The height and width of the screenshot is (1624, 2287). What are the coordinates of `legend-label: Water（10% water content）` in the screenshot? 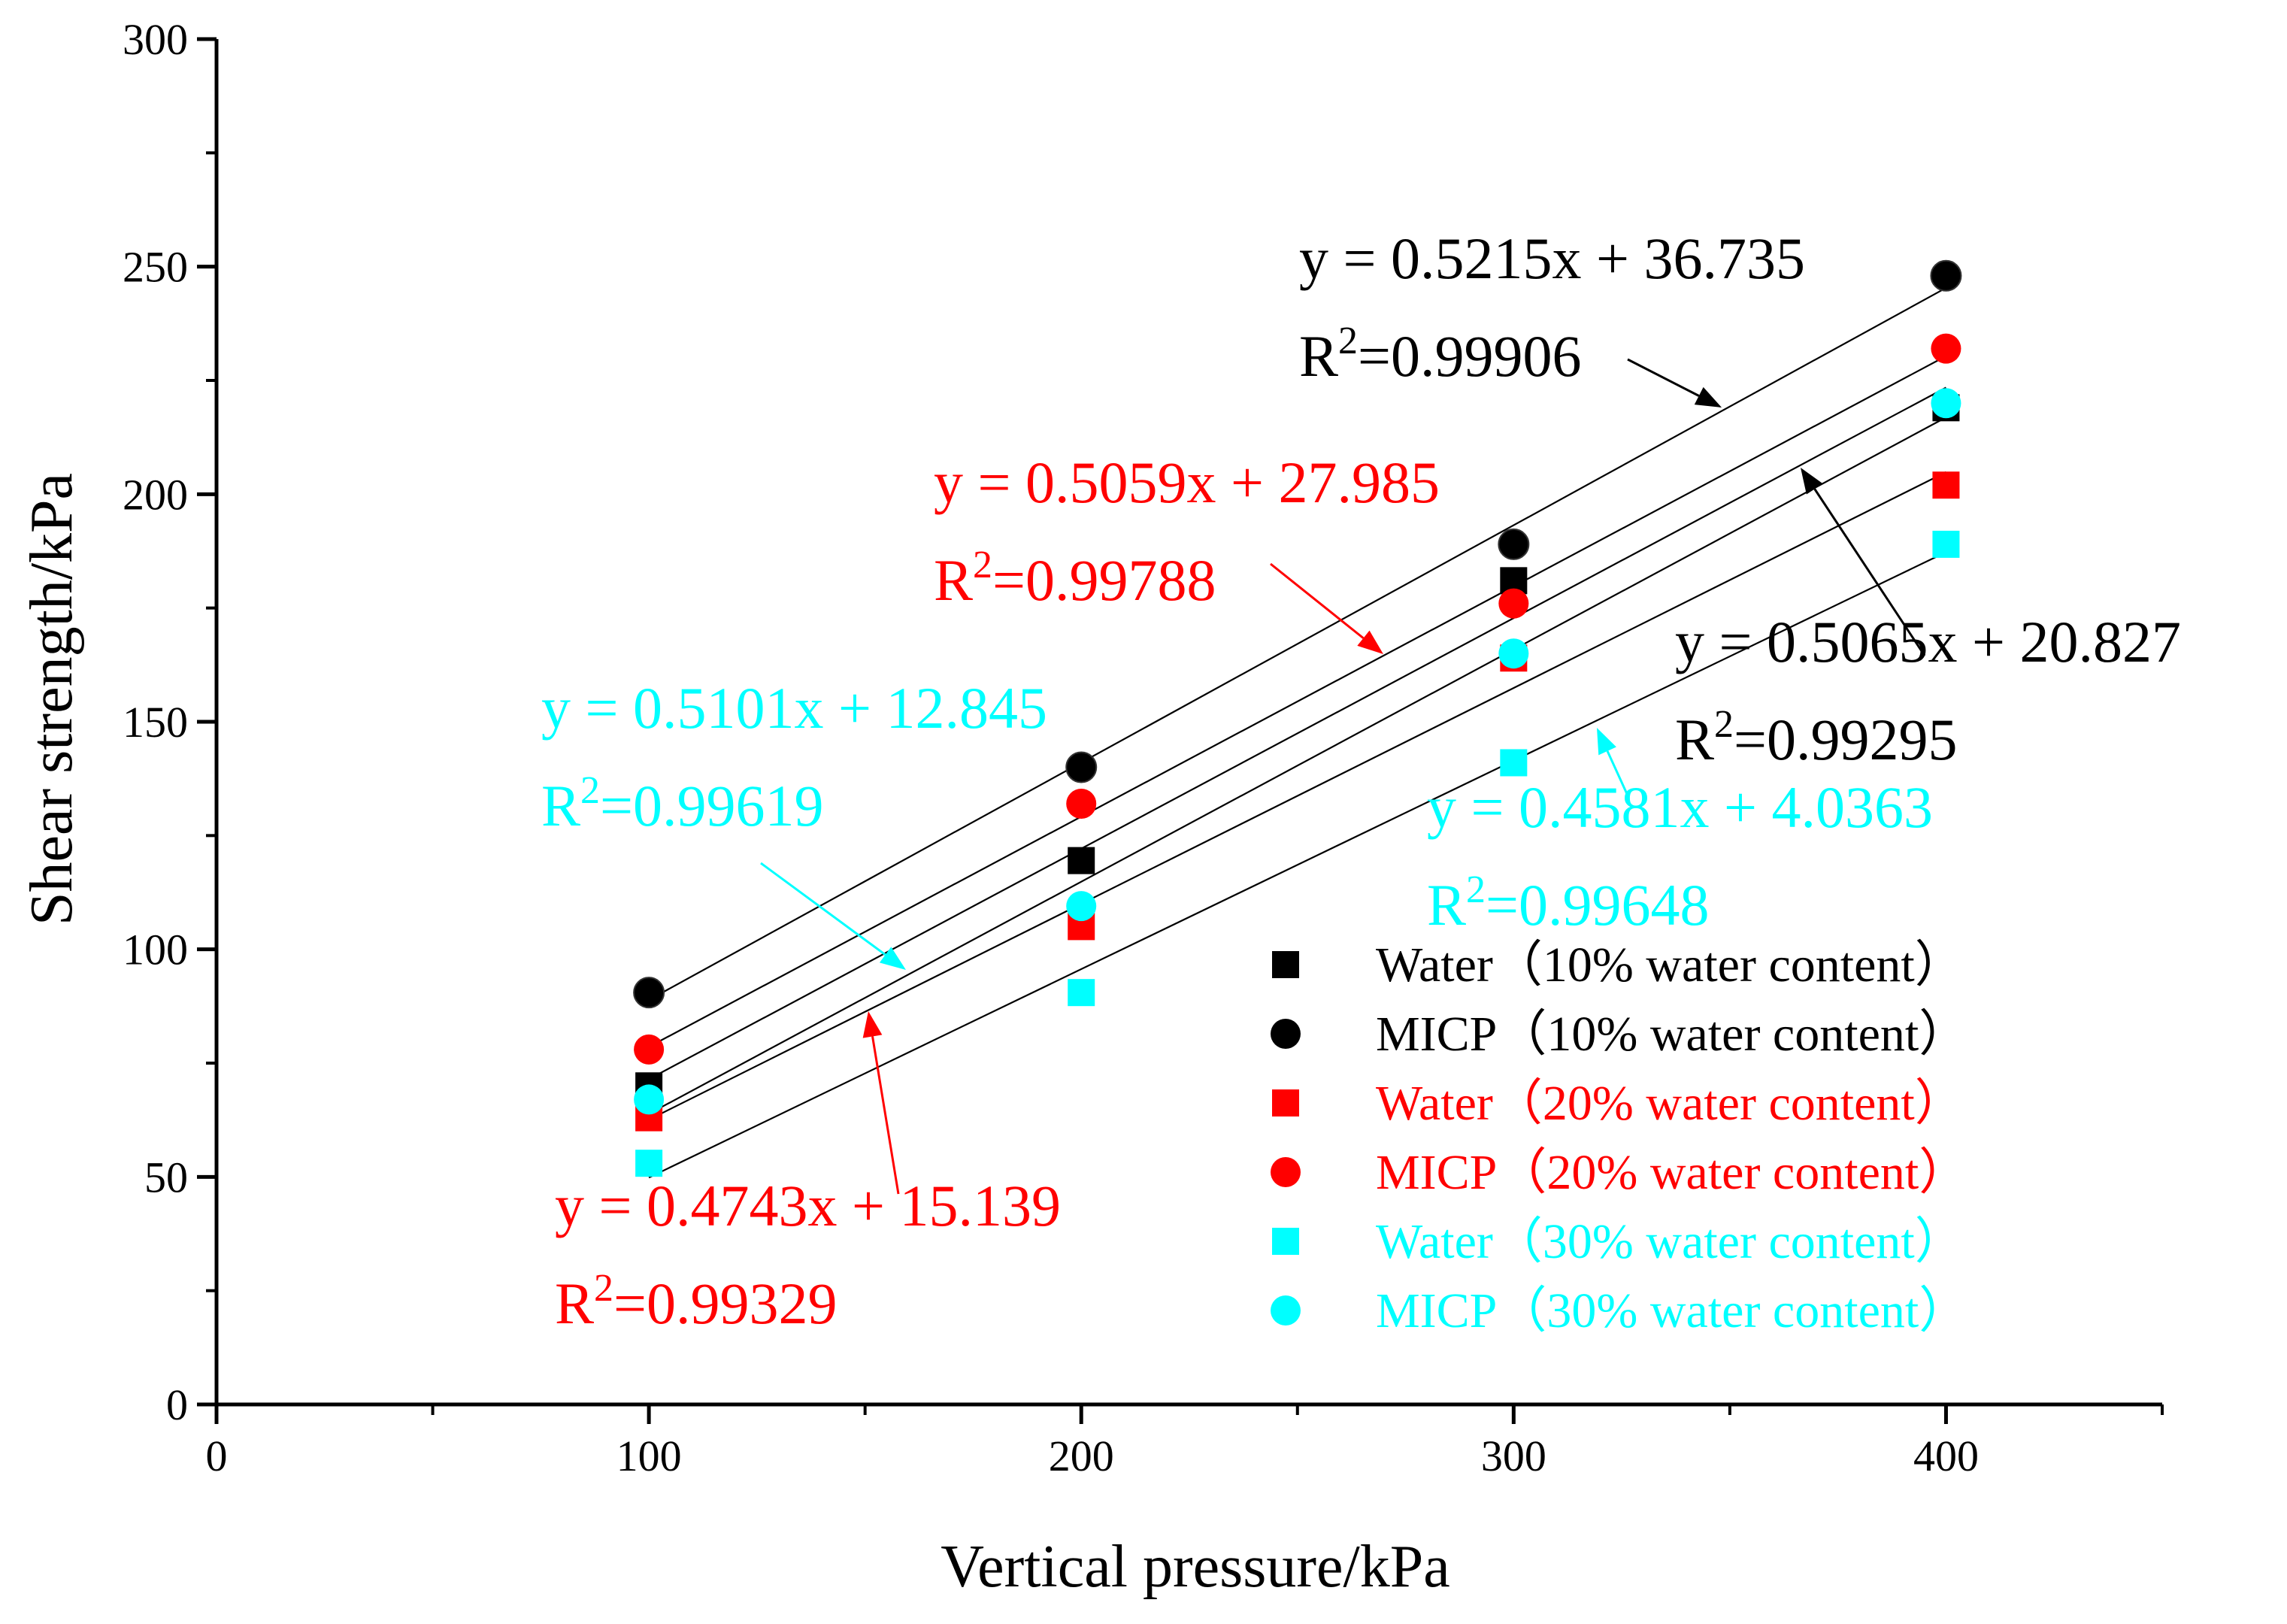 It's located at (1670, 965).